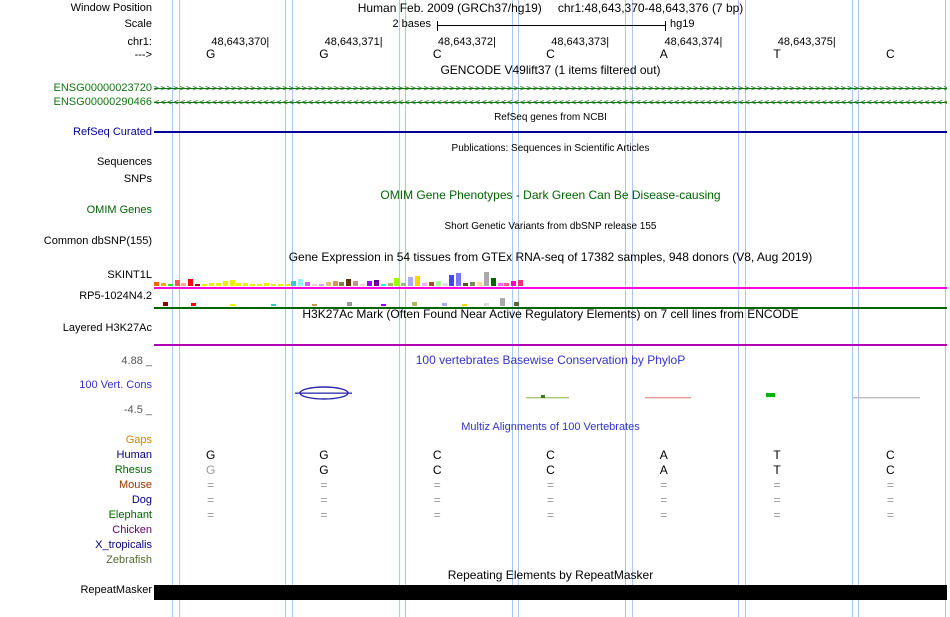  Describe the element at coordinates (449, 8) in the screenshot. I see `assembly-title: Human Feb. 2009 (GRCh37/hg19)` at that location.